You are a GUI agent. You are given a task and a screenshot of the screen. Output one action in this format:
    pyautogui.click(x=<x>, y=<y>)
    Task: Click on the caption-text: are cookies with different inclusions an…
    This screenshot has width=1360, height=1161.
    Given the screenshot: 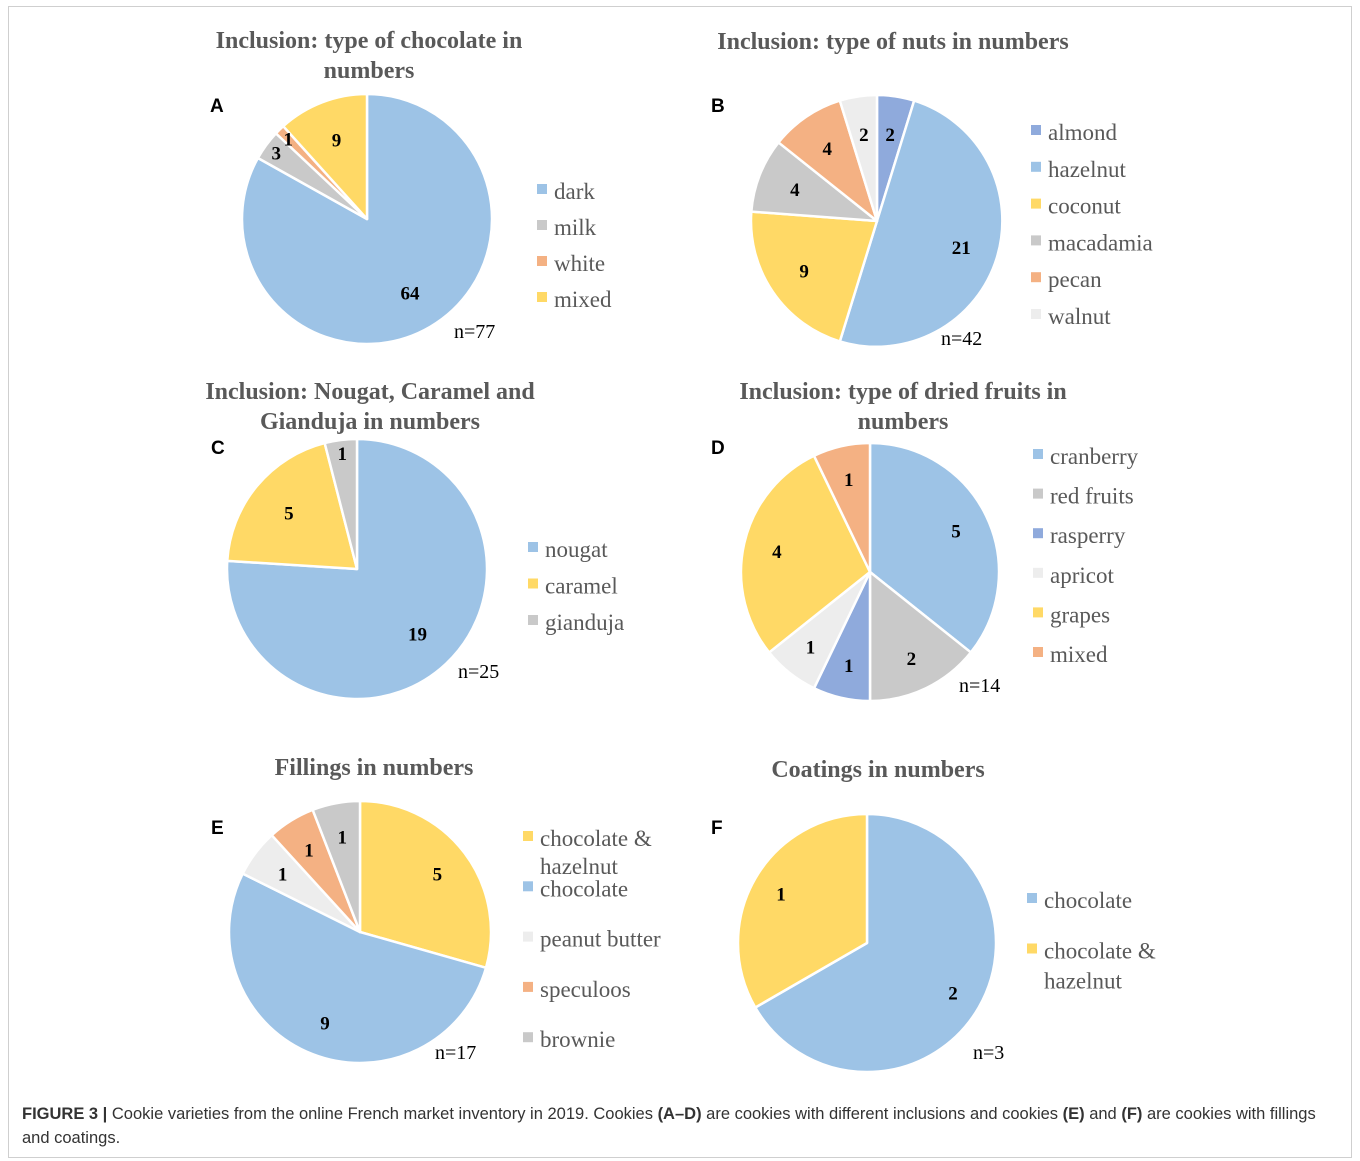 What is the action you would take?
    pyautogui.click(x=882, y=1114)
    